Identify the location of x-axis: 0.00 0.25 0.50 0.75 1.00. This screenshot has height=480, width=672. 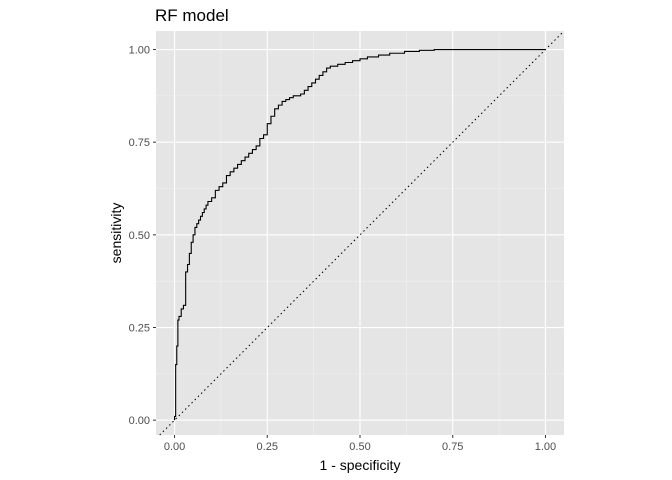
(360, 444).